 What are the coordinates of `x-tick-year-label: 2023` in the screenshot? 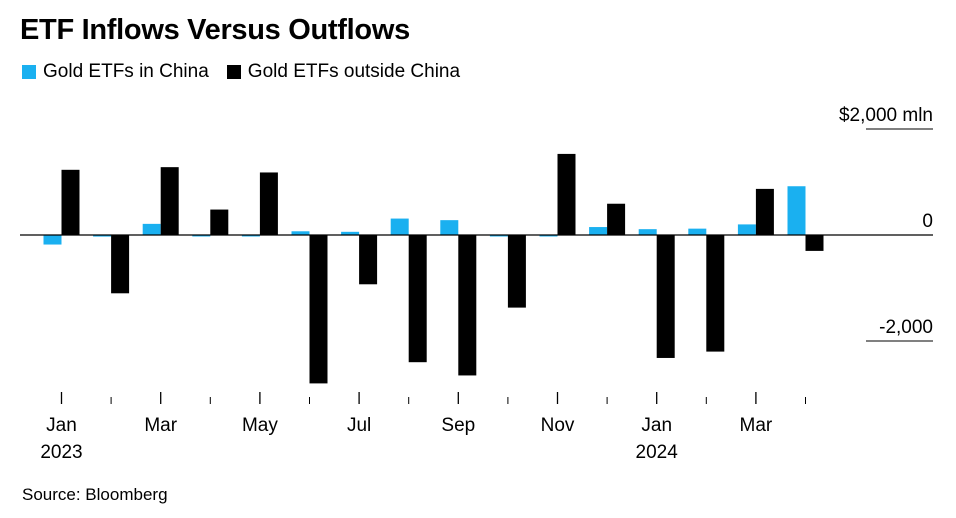 It's located at (61, 452).